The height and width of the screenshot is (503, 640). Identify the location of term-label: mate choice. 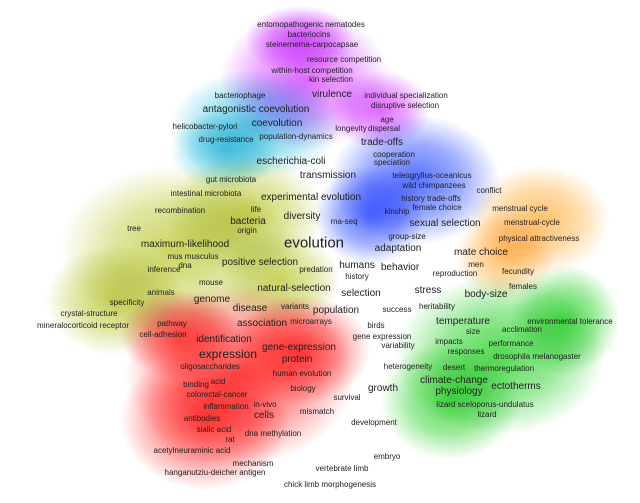
(481, 252).